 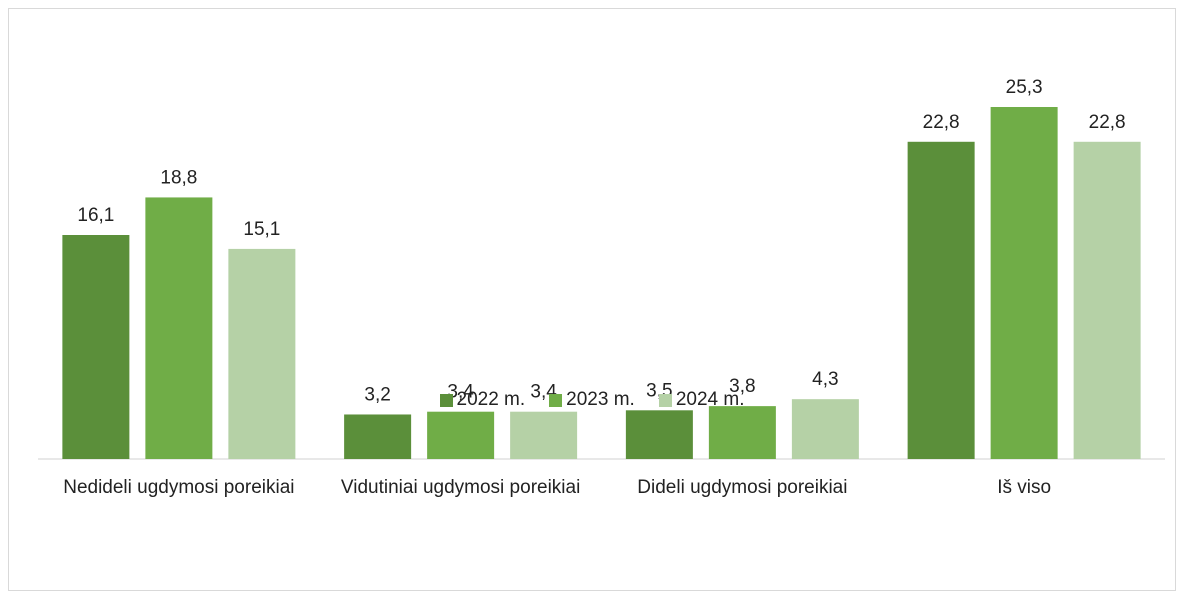 I want to click on legend: 2022 m. 2023 m. 2024 m., so click(x=592, y=400).